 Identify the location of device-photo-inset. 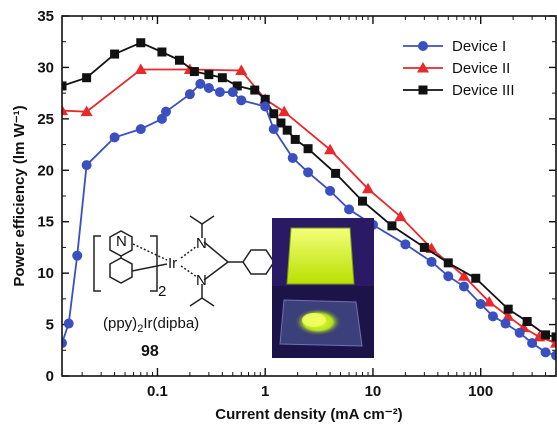
(323, 288).